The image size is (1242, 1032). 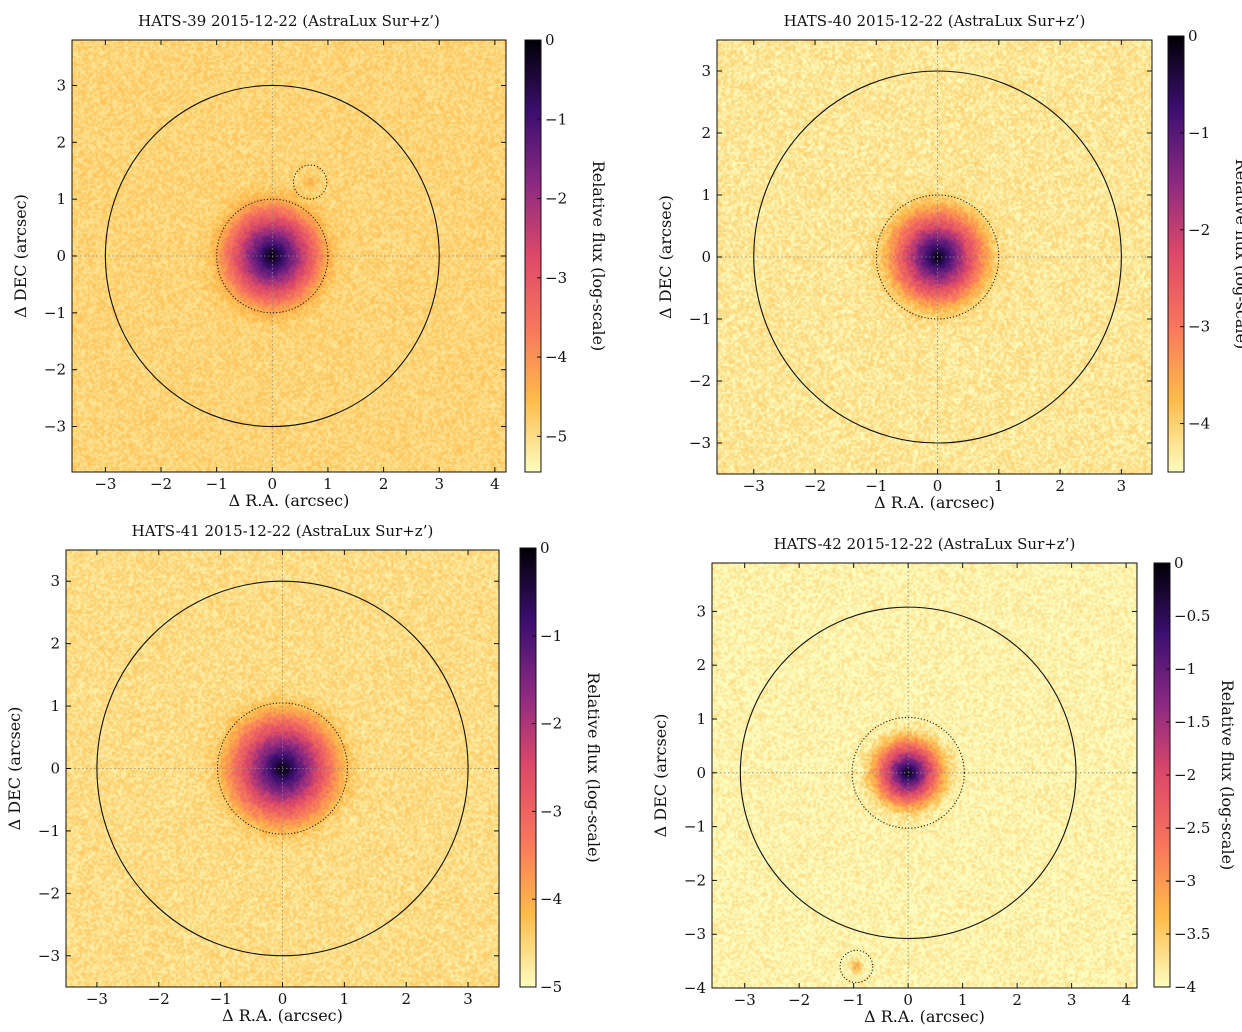 What do you see at coordinates (695, 988) in the screenshot?
I see `y-tick-label: −4` at bounding box center [695, 988].